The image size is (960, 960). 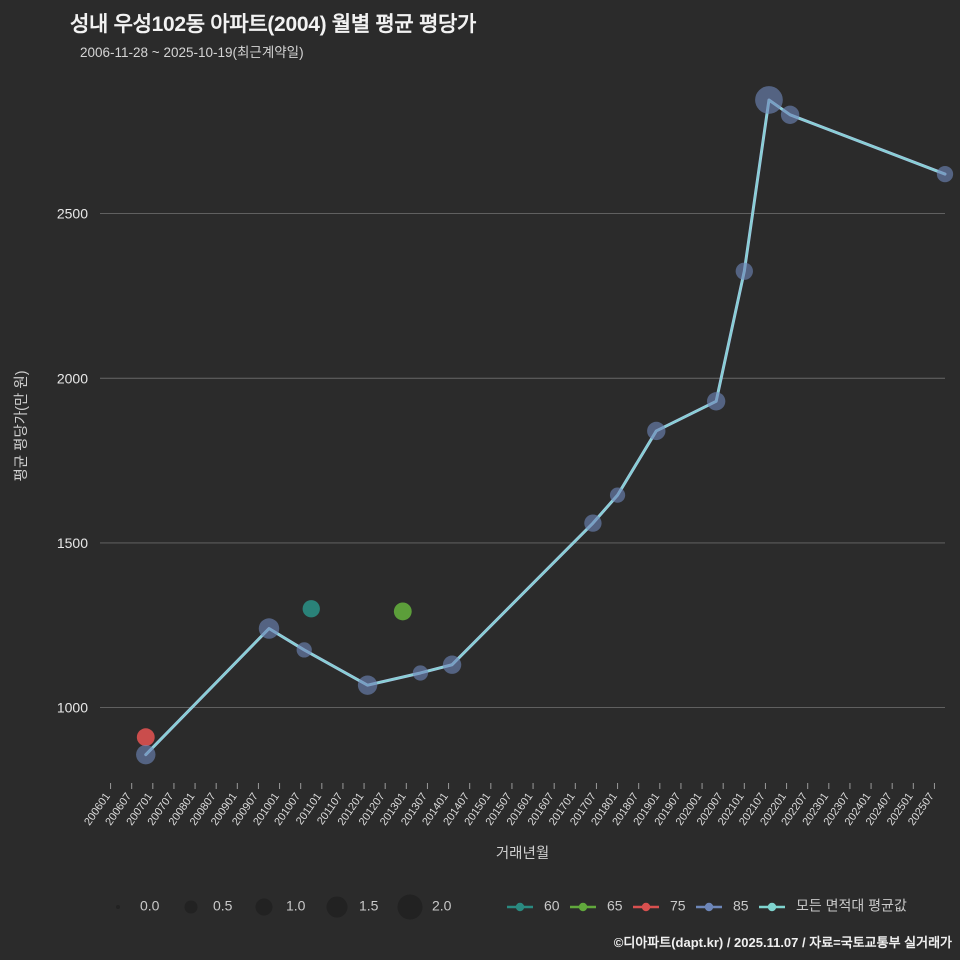 I want to click on x-axis-title: 거래년월, so click(x=522, y=853).